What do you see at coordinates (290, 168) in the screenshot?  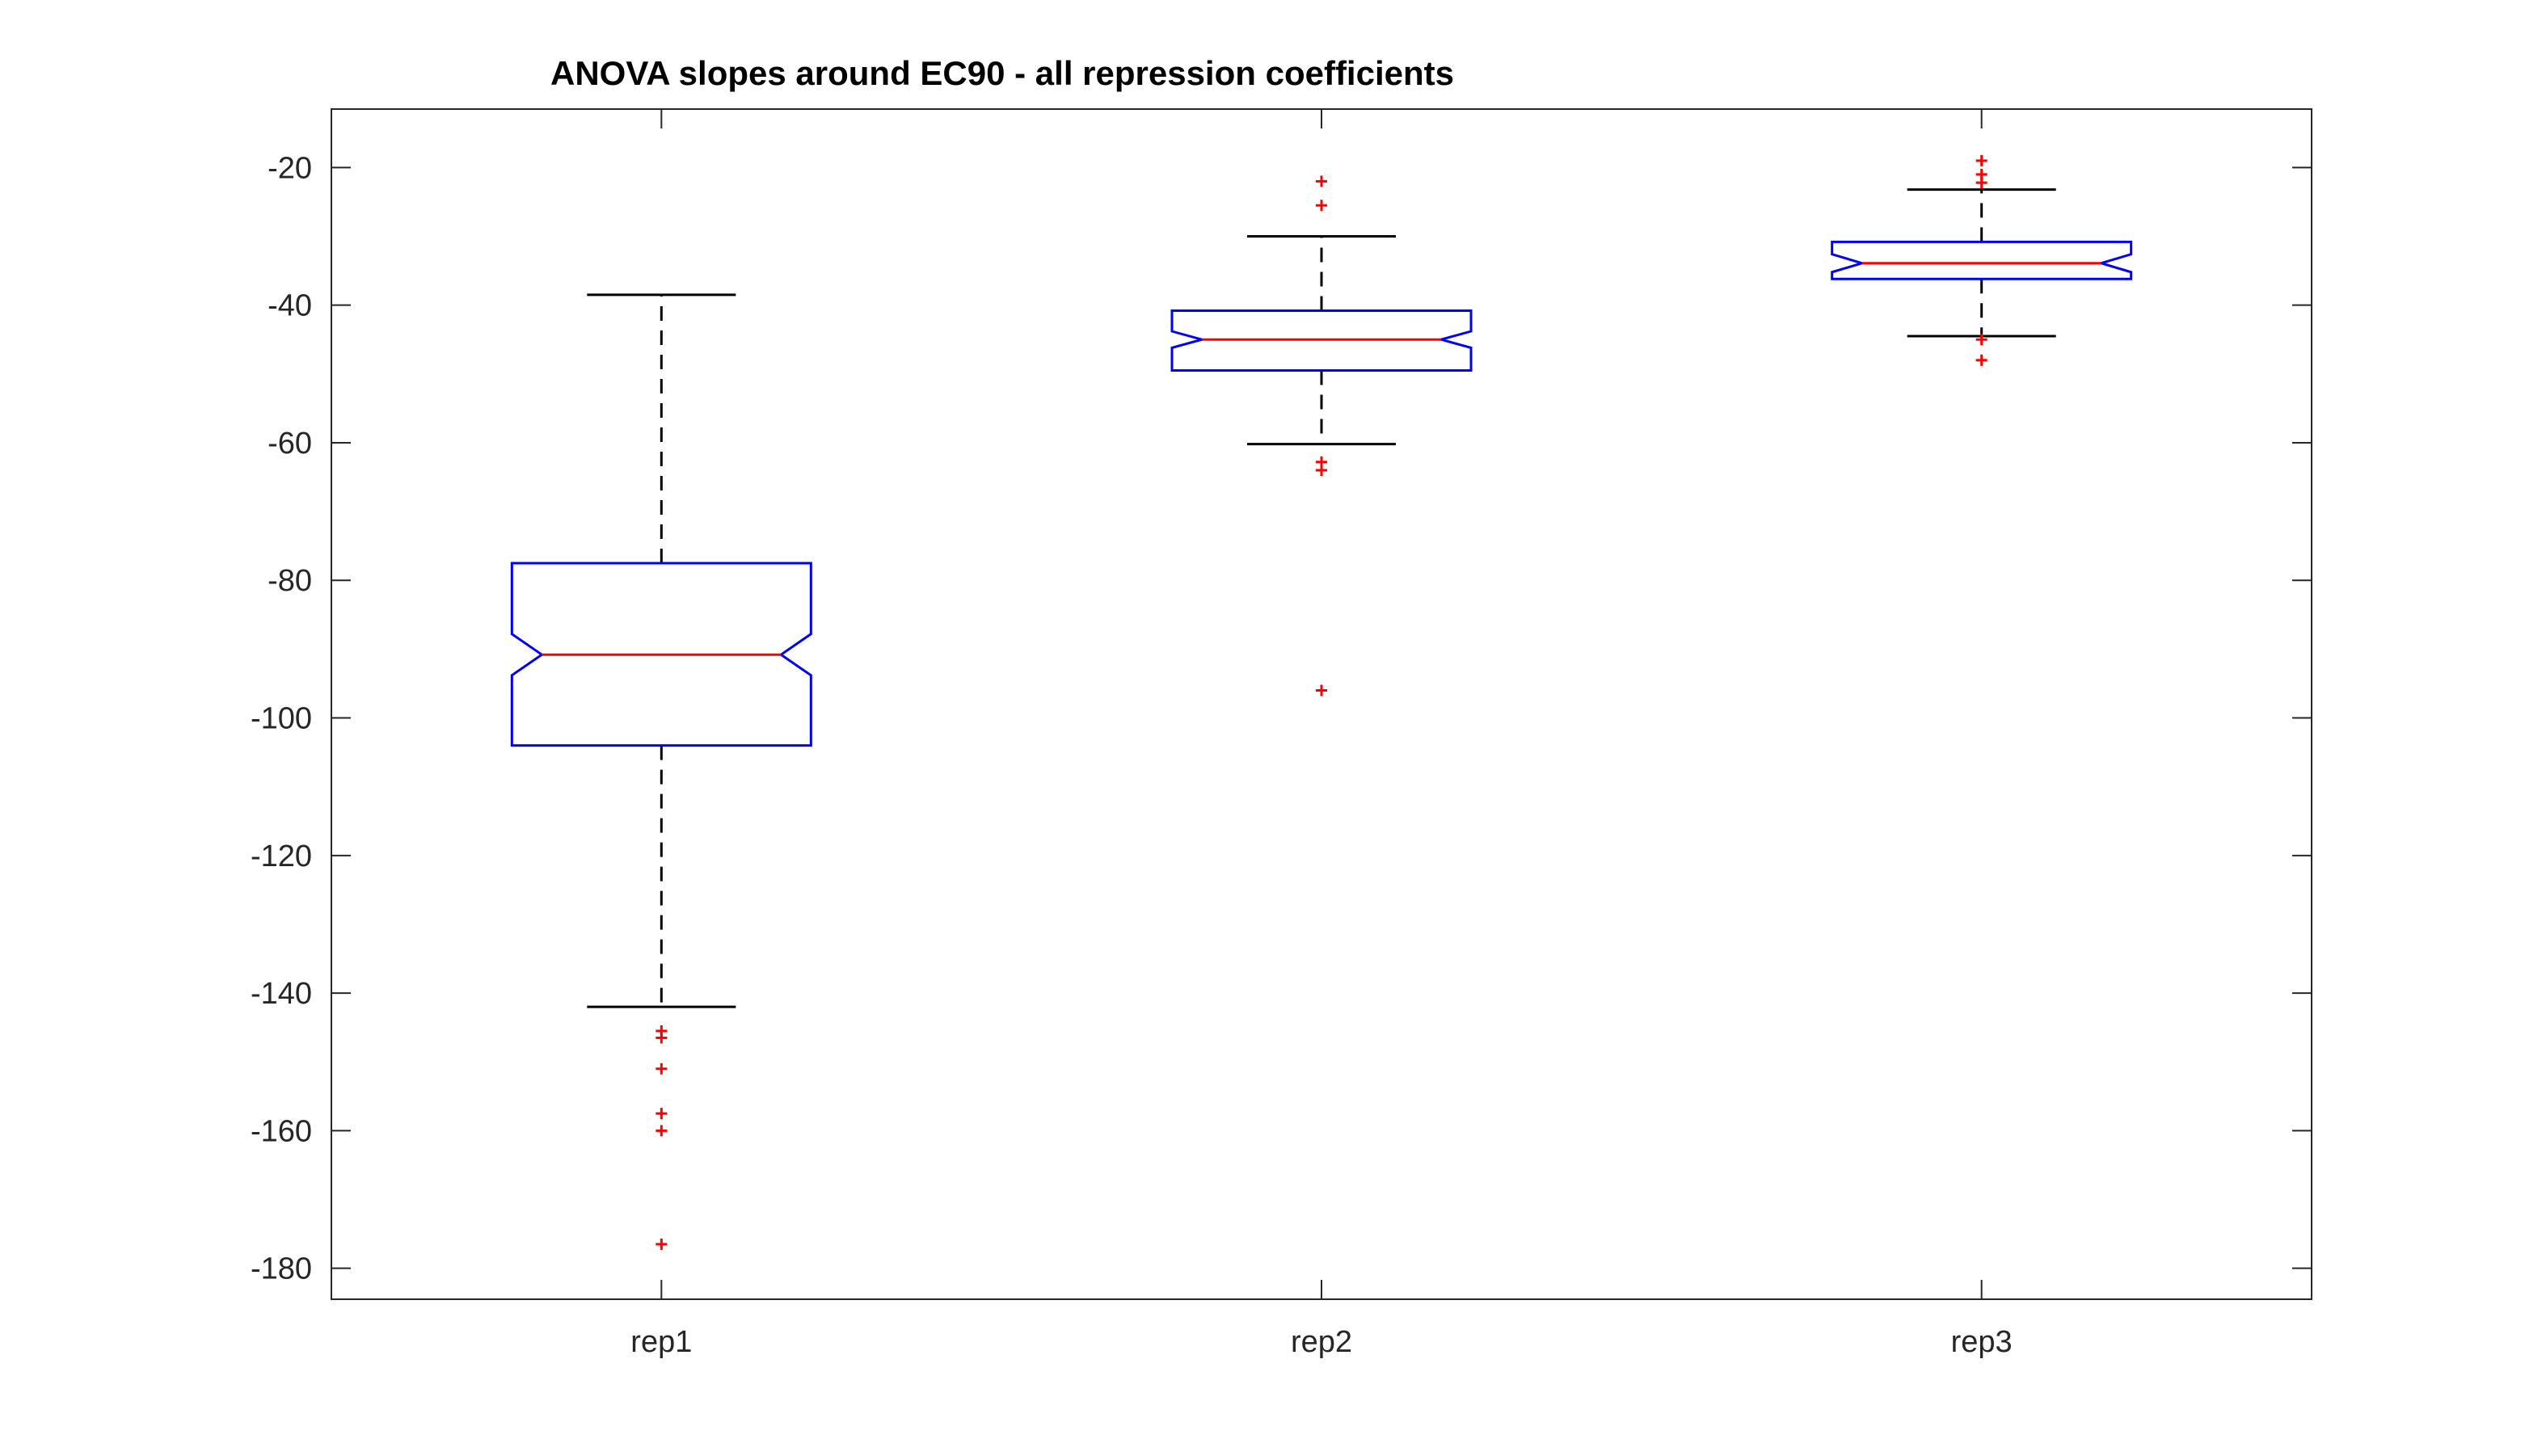 I see `y-tick-label: -20` at bounding box center [290, 168].